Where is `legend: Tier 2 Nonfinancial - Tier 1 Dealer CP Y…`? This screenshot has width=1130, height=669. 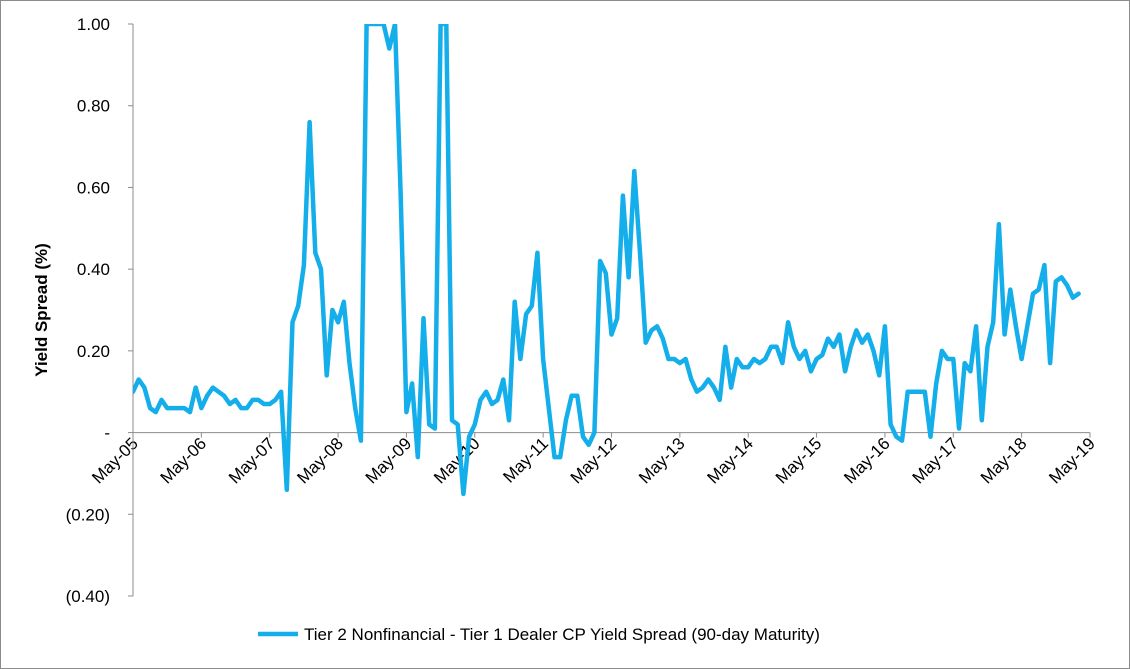
legend: Tier 2 Nonfinancial - Tier 1 Dealer CP Y… is located at coordinates (539, 634).